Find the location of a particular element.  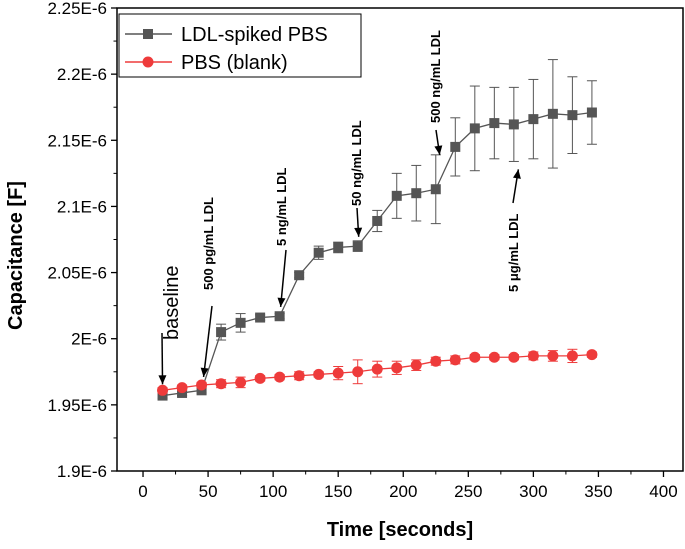

legend: LDL-spiked PBS PBS (blank) is located at coordinates (240, 45).